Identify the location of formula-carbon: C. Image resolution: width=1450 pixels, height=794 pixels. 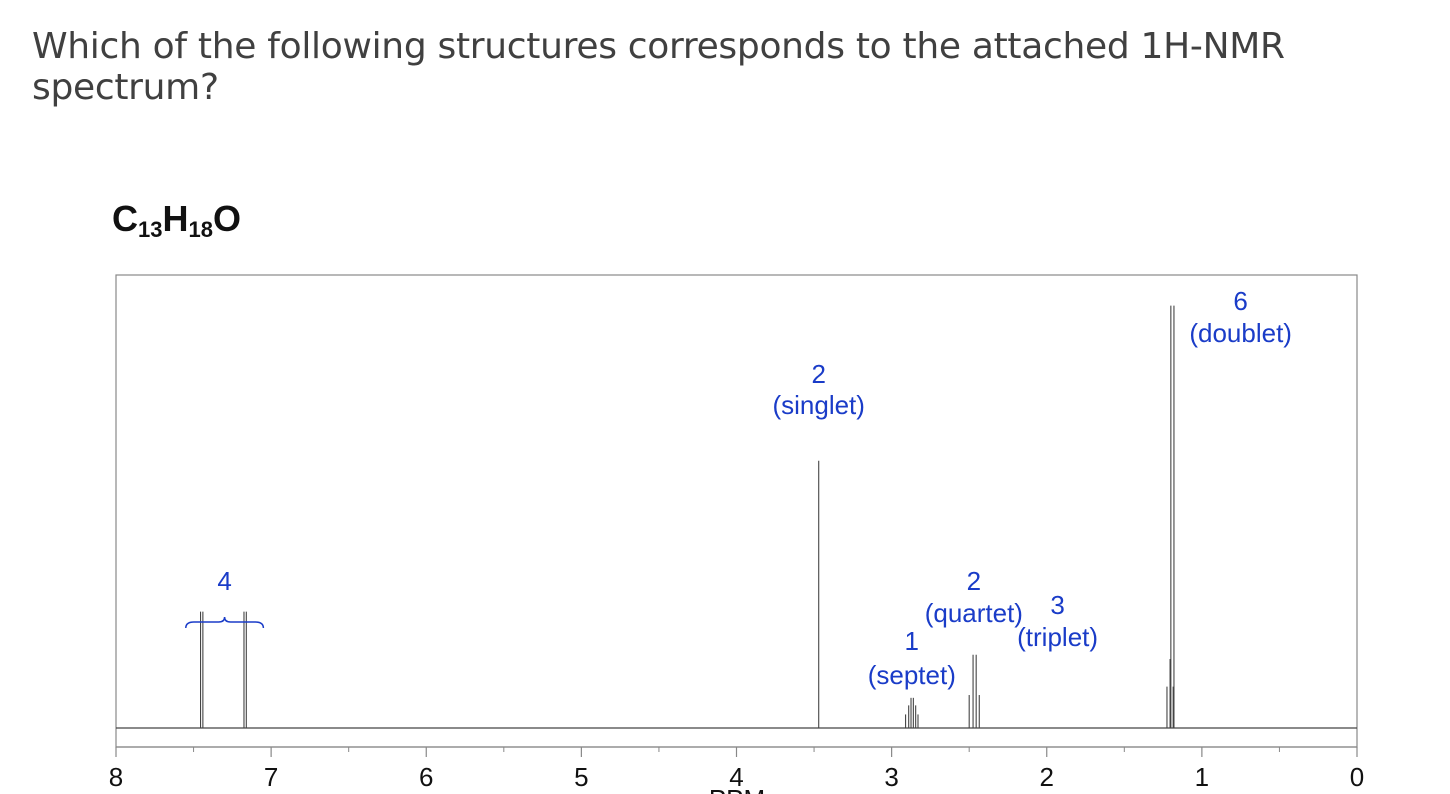
(125, 218).